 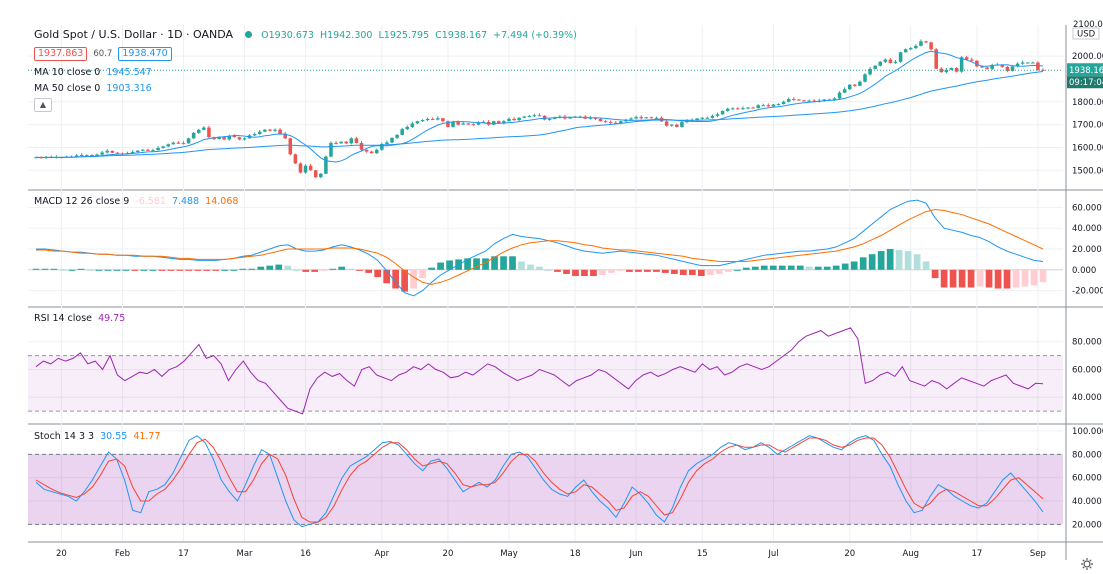 I want to click on stoch-legend: Stoch 14 3 3 30.55 41.77, so click(x=99, y=437).